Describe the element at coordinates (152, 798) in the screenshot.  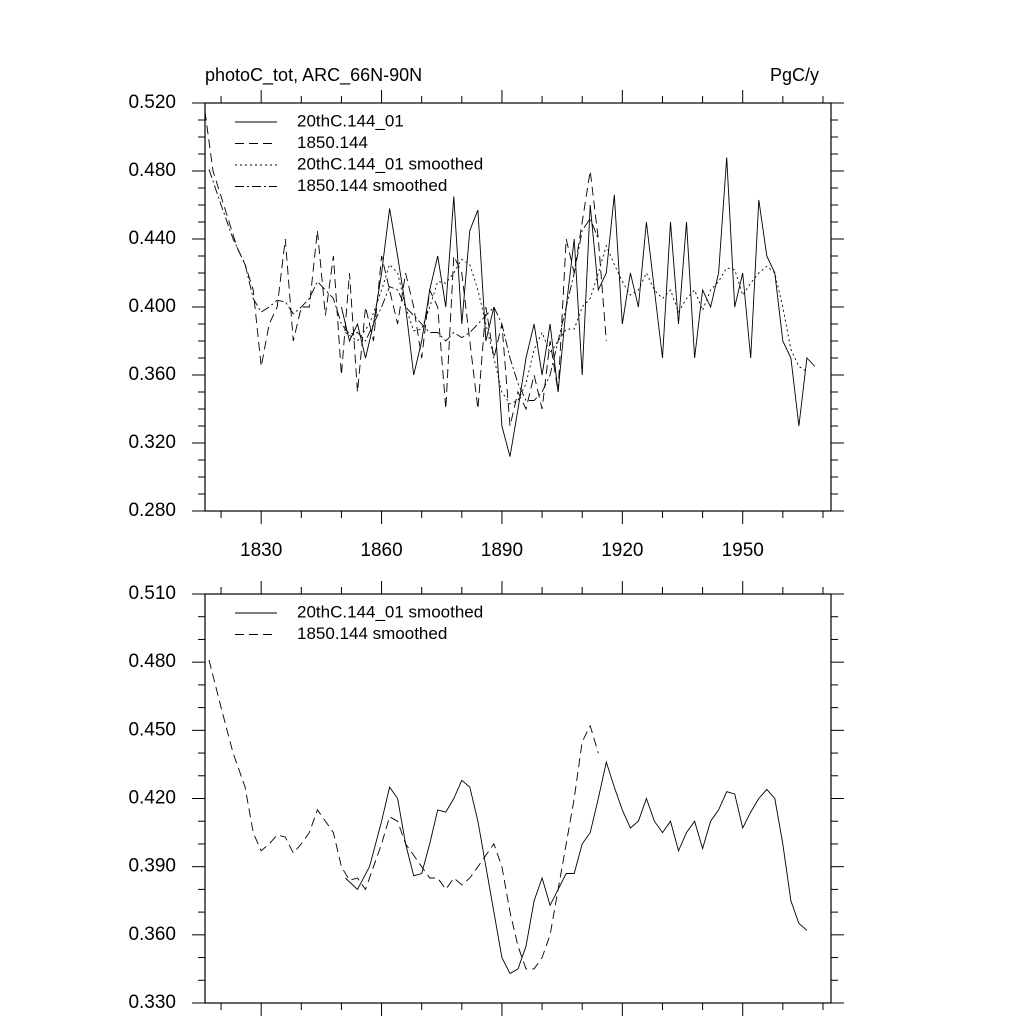
I see `y-tick-label: 0.420` at that location.